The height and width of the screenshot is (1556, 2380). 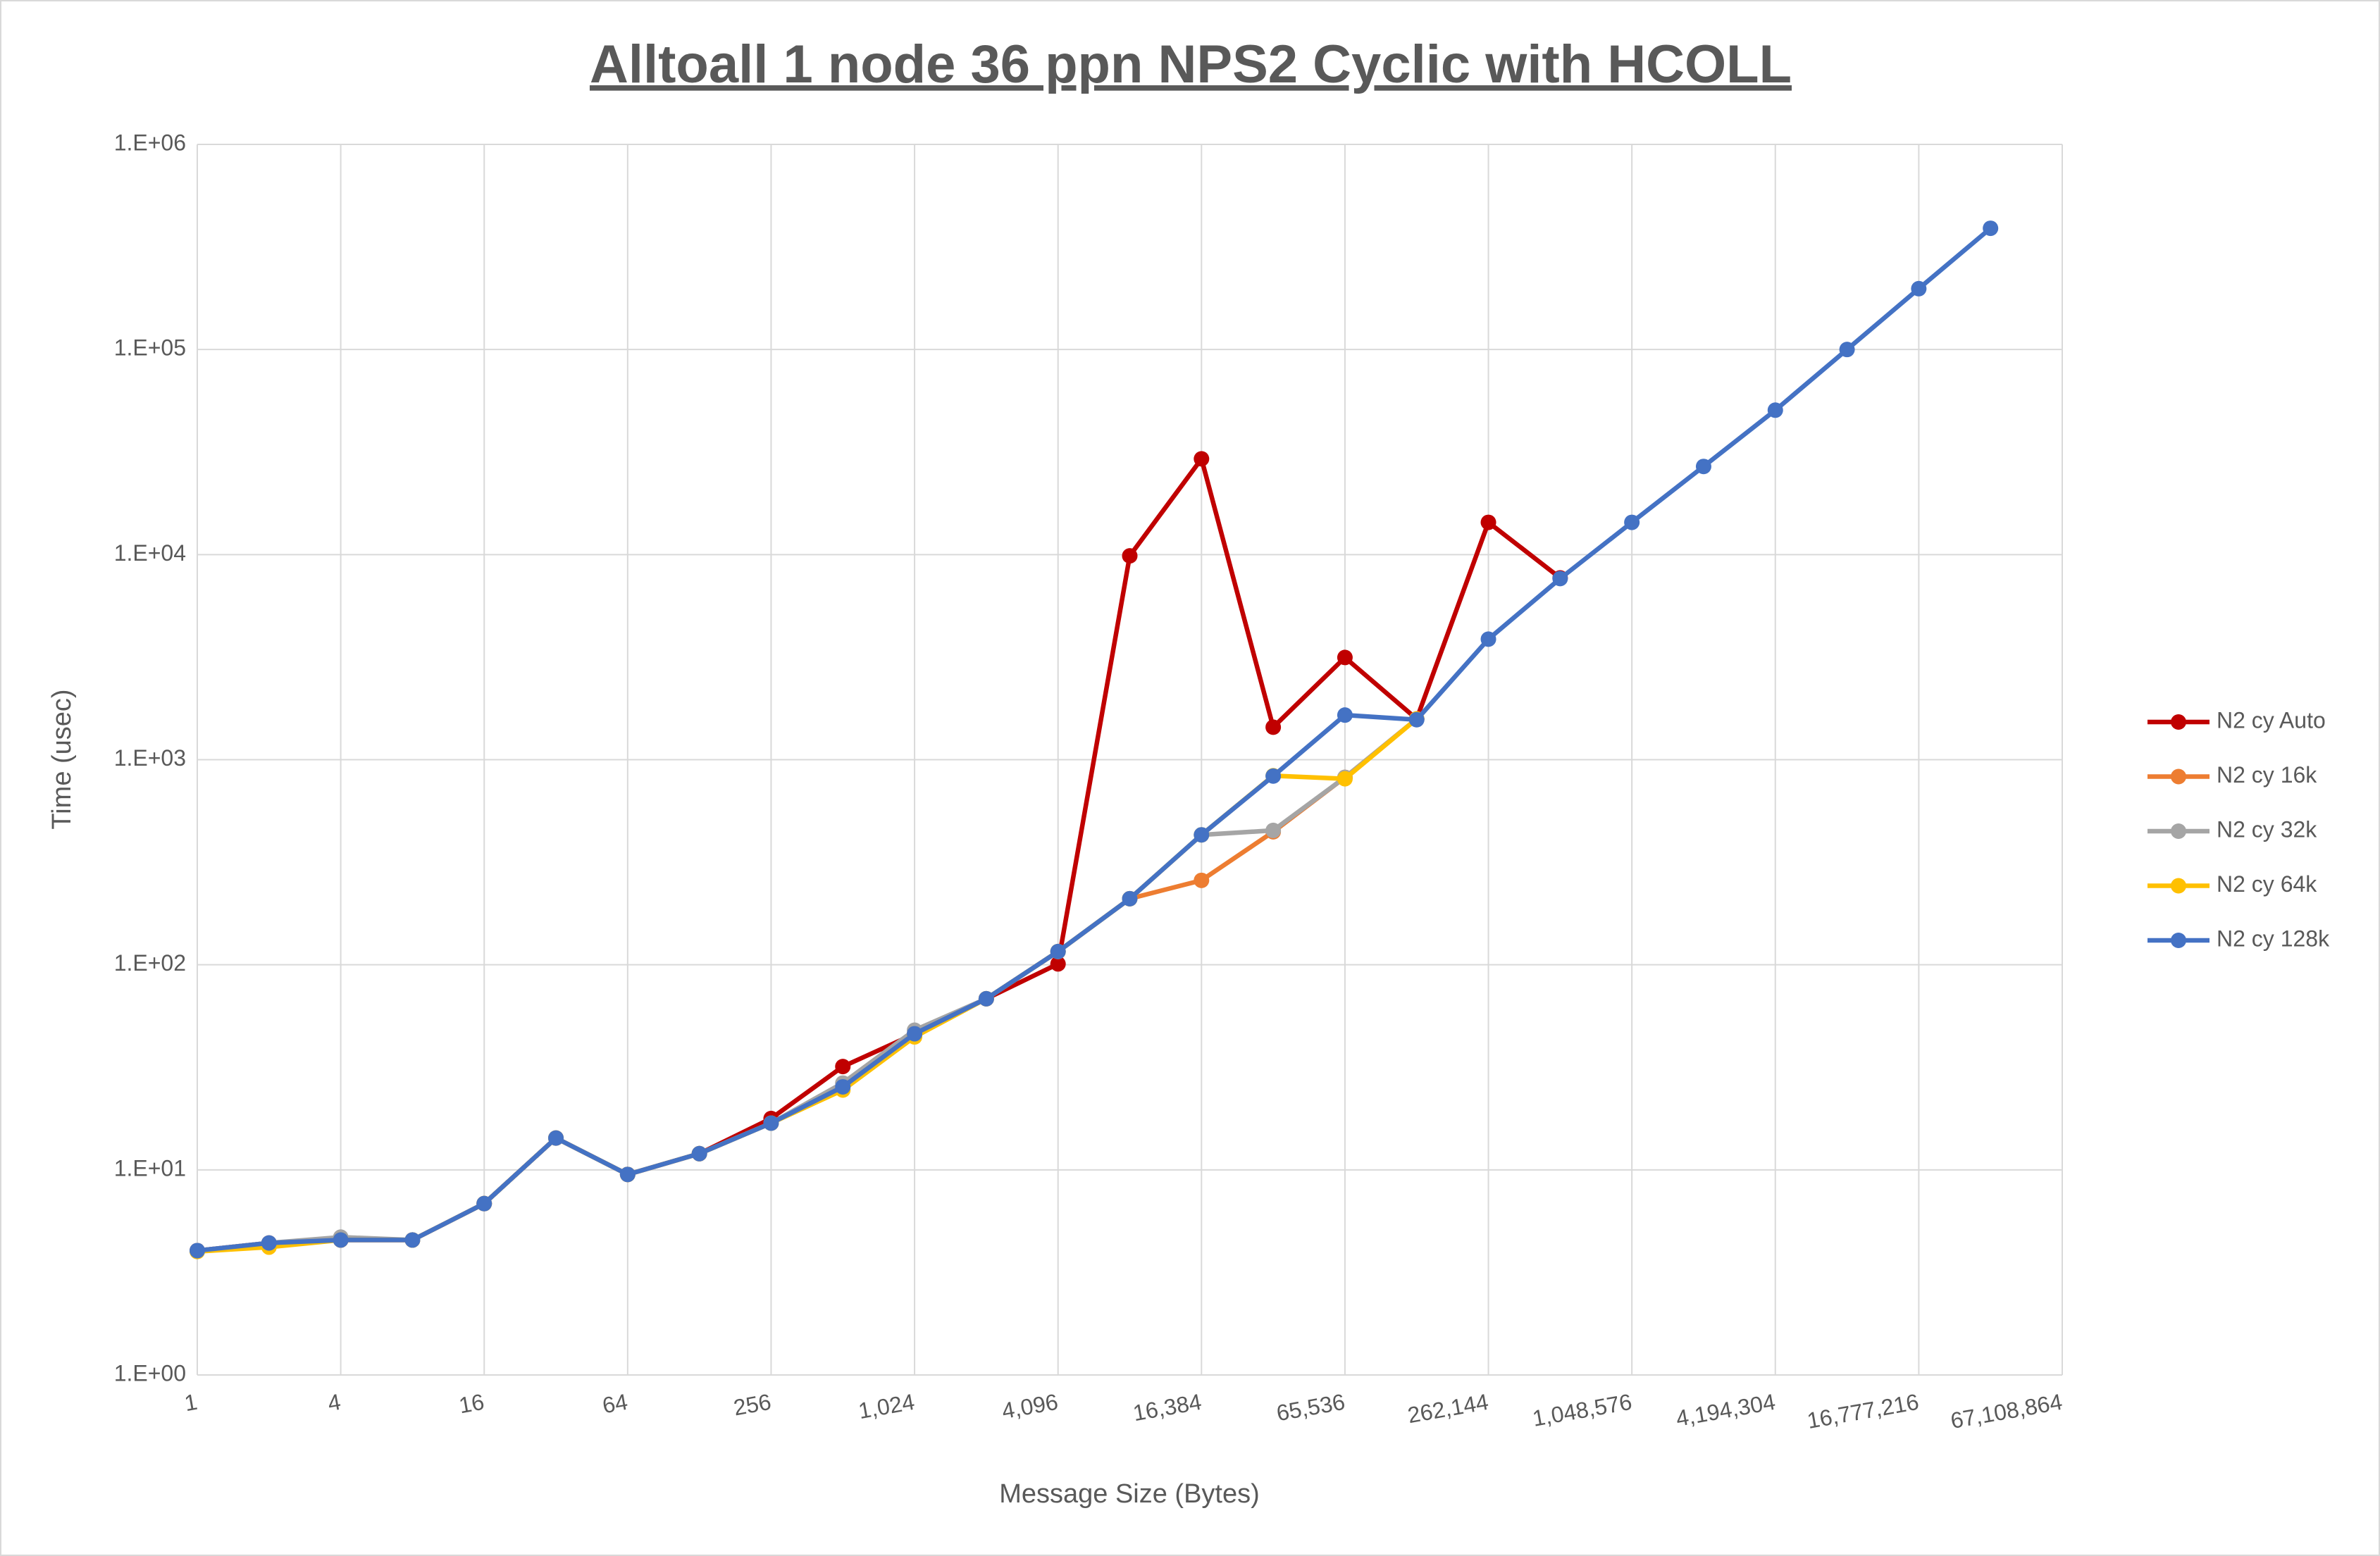 What do you see at coordinates (471, 1404) in the screenshot?
I see `x-tick-label: 16` at bounding box center [471, 1404].